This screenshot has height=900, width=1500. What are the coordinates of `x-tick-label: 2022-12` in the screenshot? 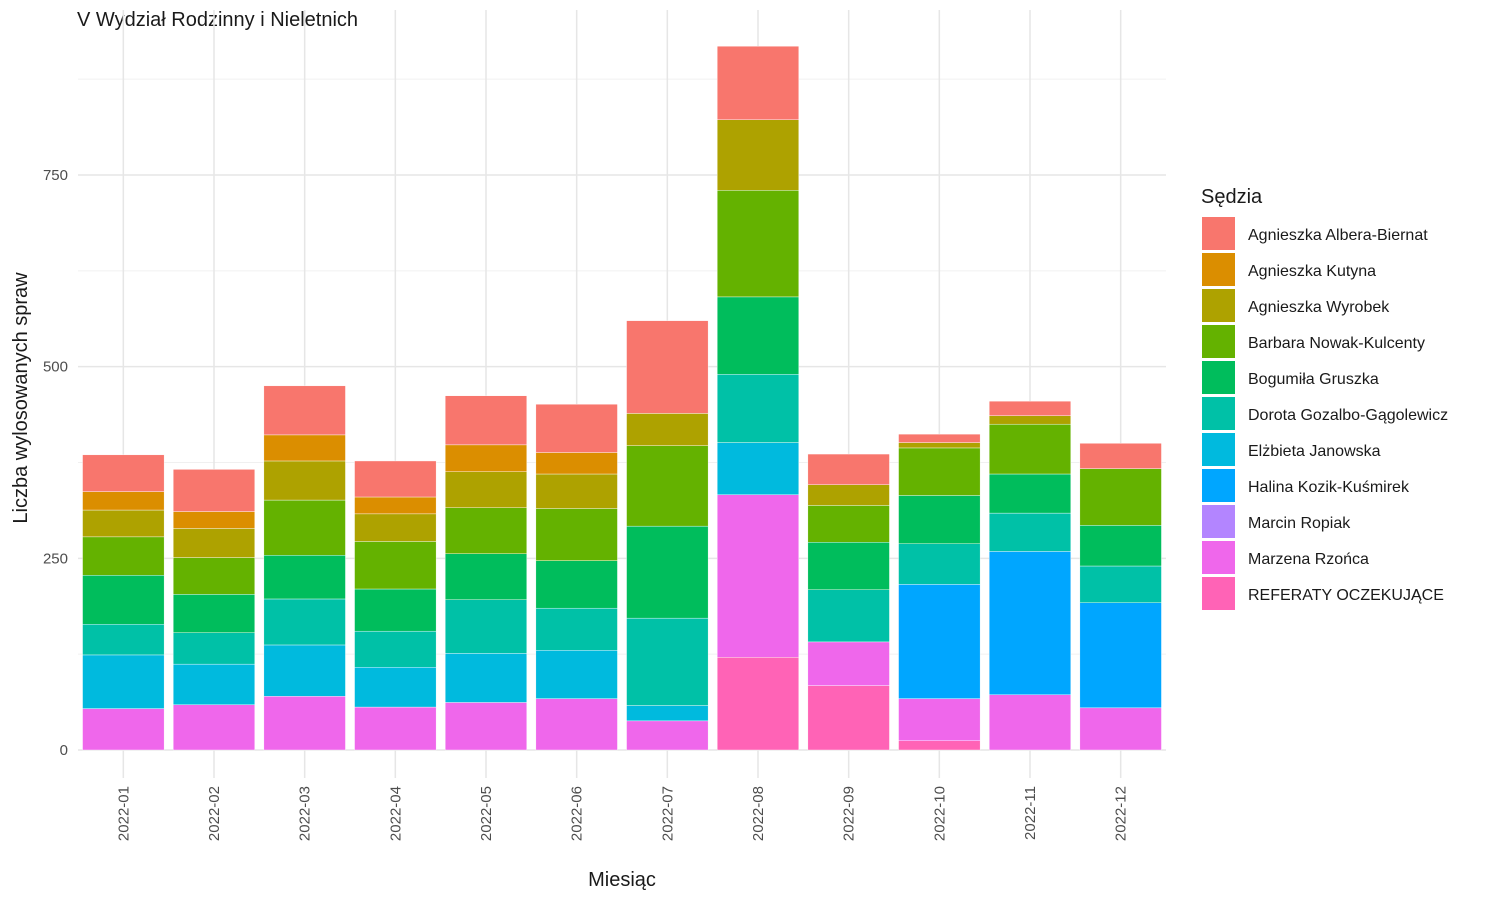 It's located at (1121, 813).